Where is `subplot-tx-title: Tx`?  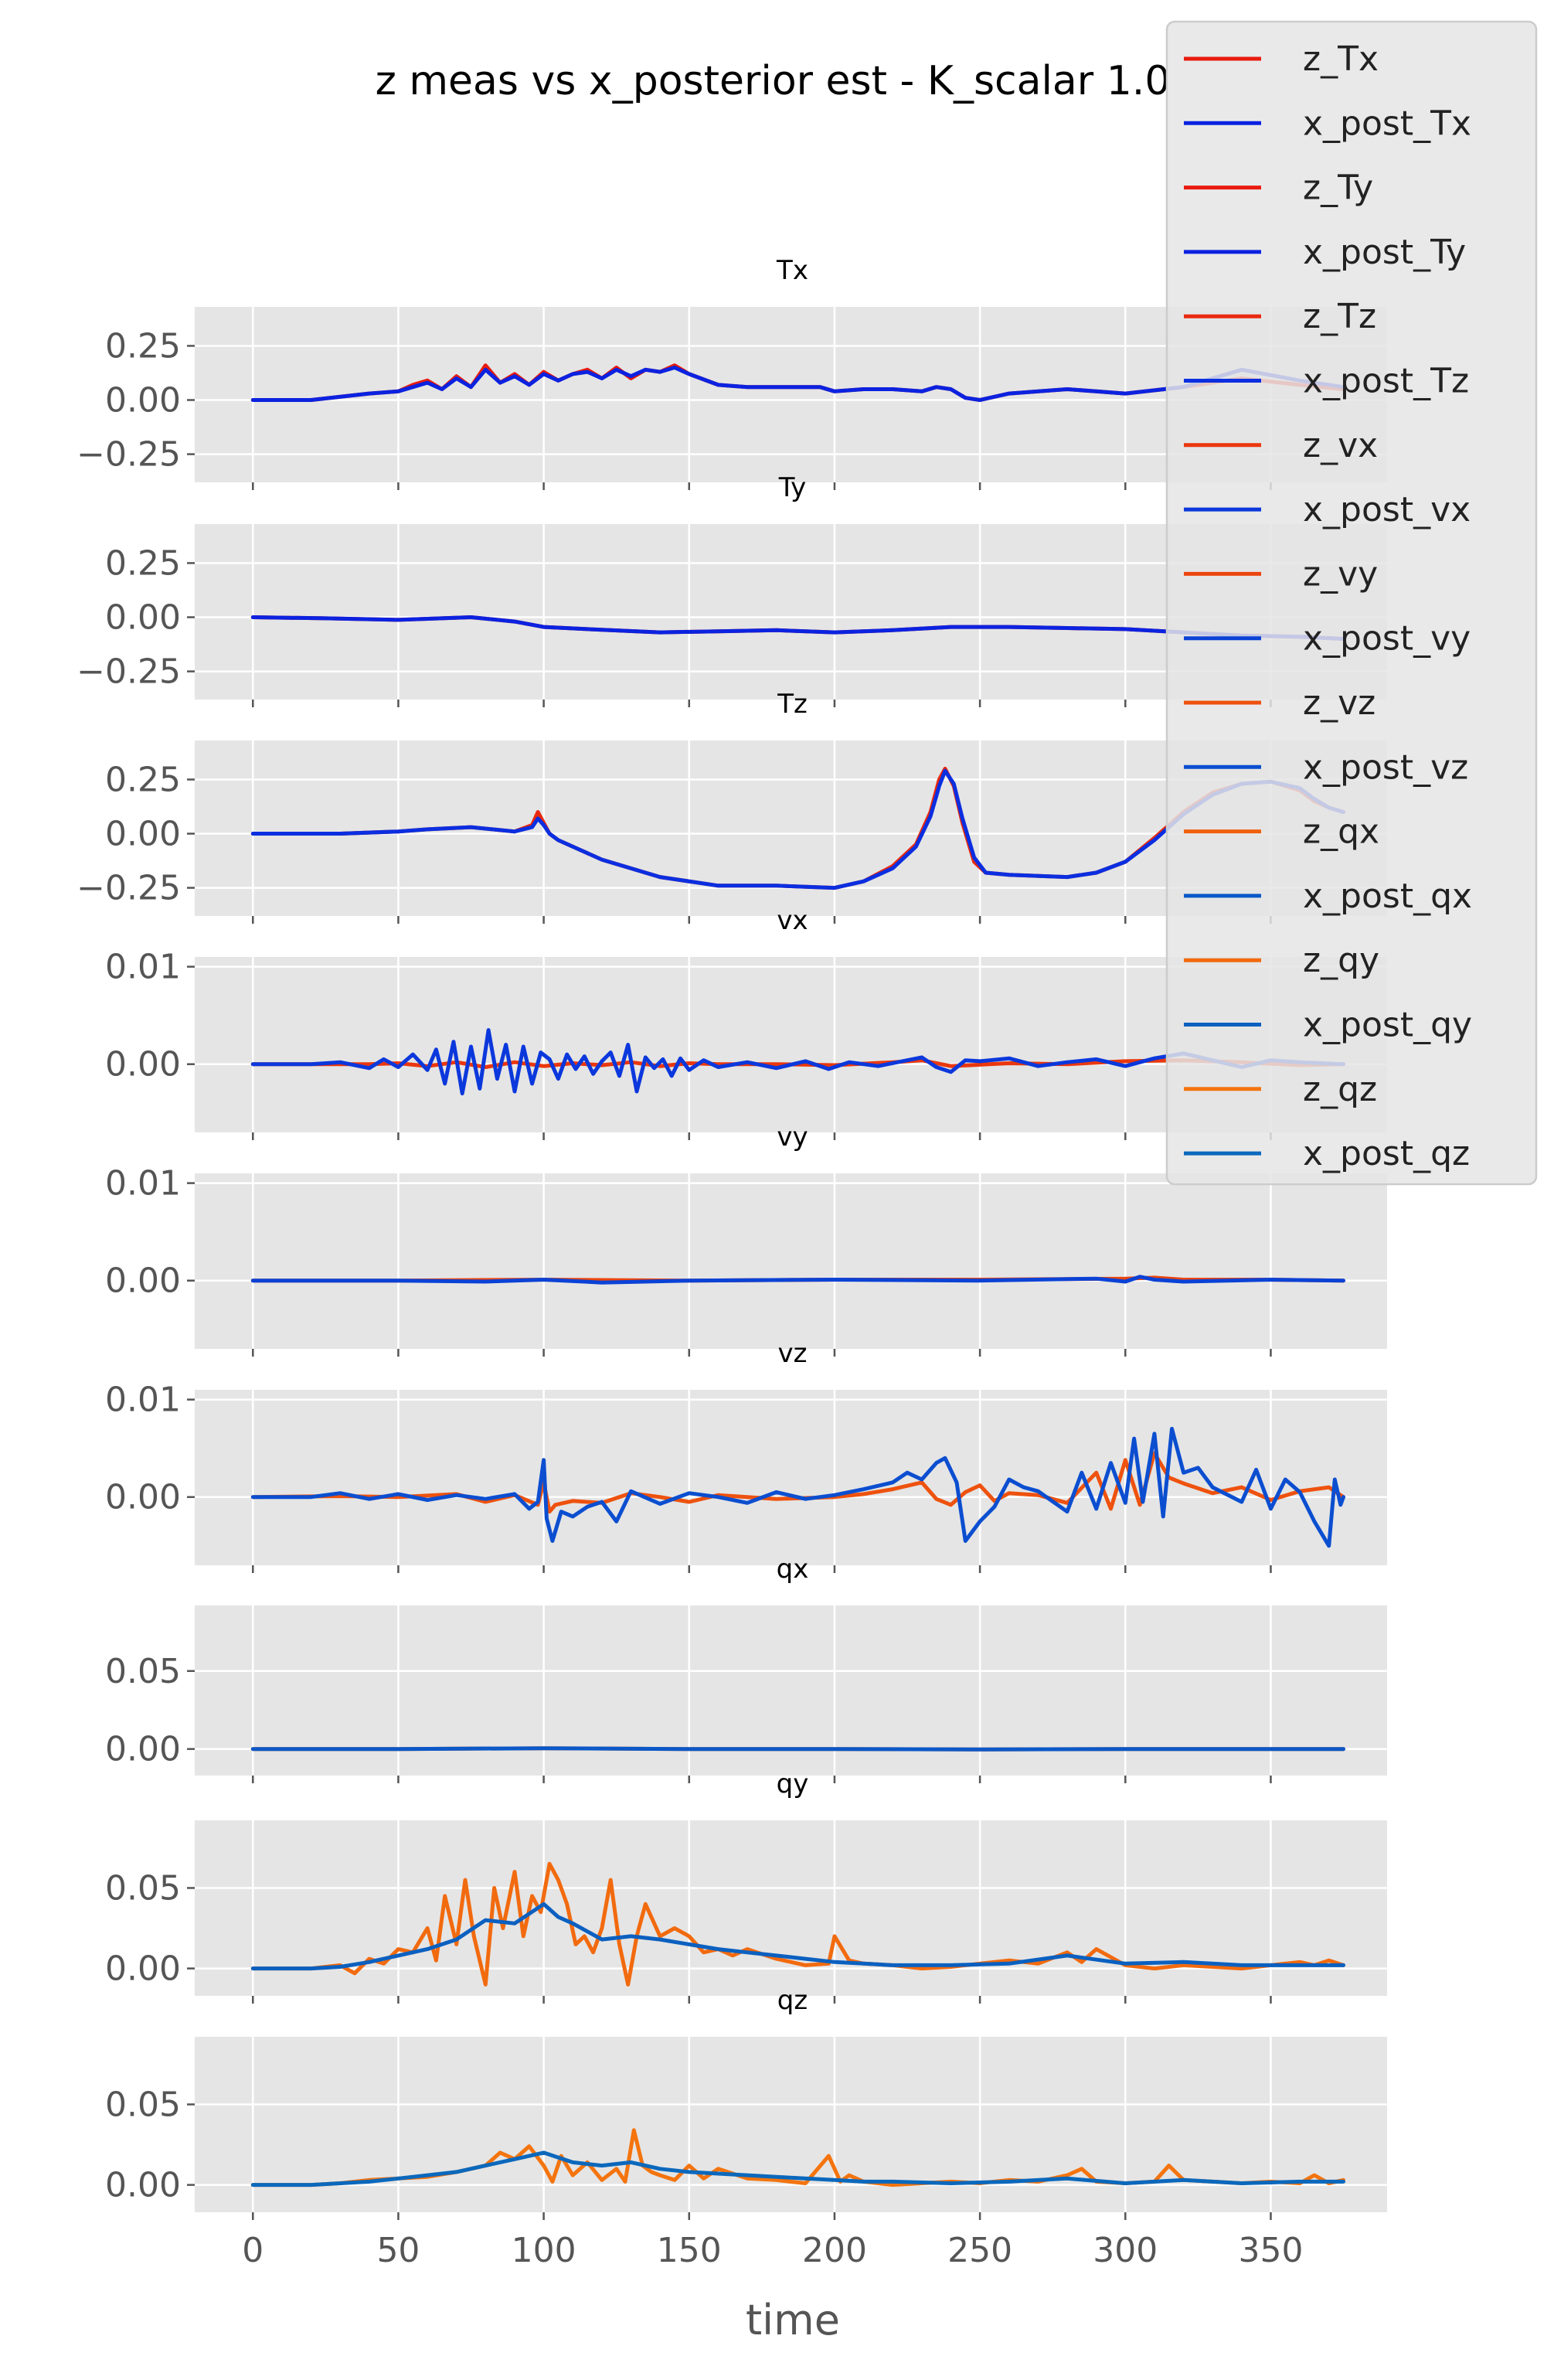 subplot-tx-title: Tx is located at coordinates (792, 270).